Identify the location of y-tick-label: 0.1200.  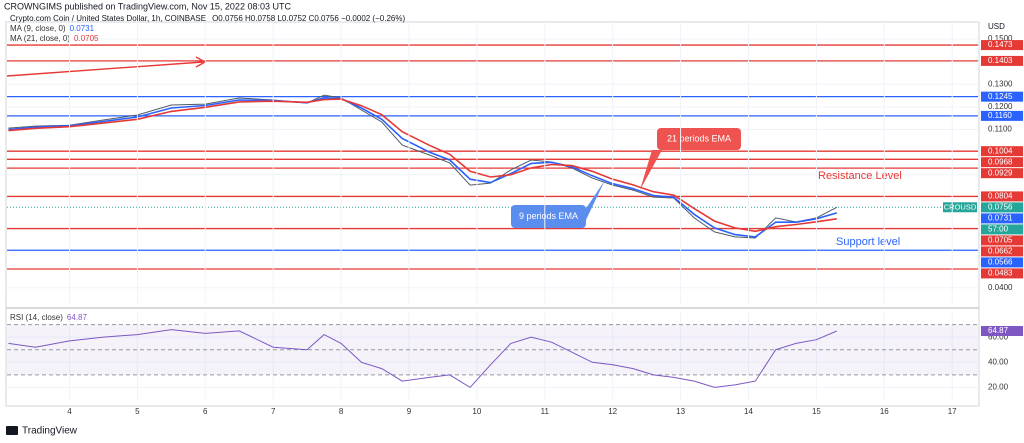
(1000, 106).